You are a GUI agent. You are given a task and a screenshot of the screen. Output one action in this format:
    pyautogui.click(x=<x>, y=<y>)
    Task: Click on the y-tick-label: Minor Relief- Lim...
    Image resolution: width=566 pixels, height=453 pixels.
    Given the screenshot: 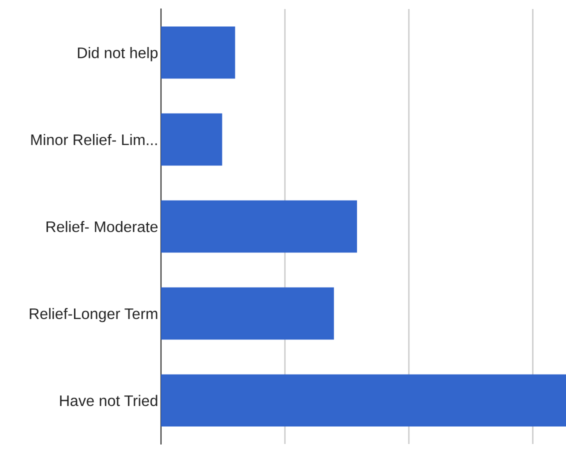 What is the action you would take?
    pyautogui.click(x=94, y=140)
    